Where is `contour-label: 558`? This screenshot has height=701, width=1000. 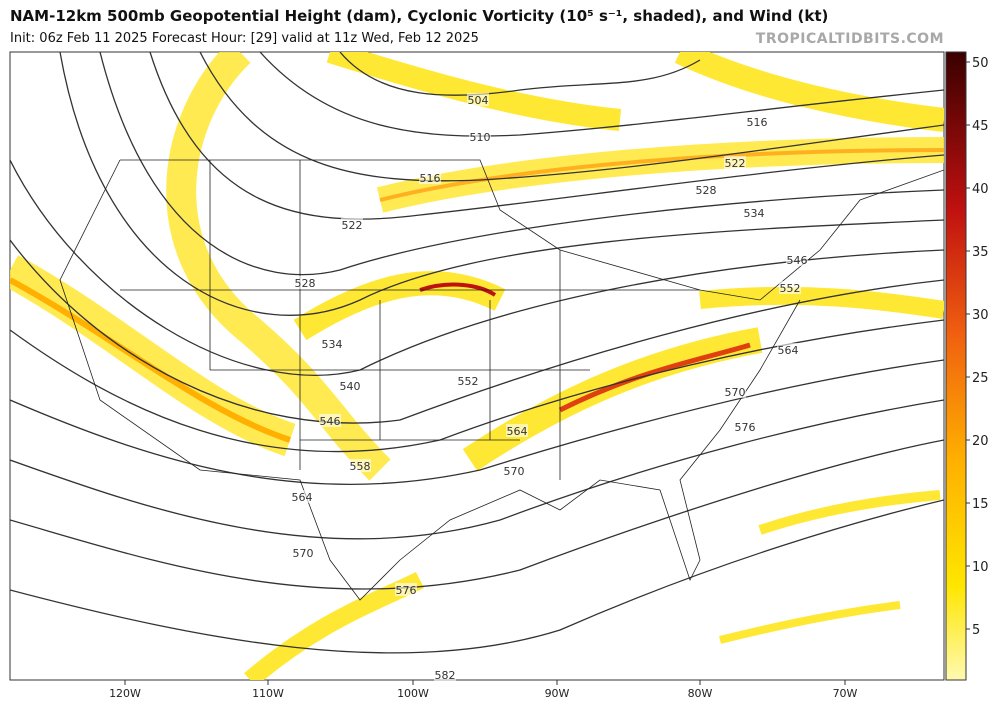 contour-label: 558 is located at coordinates (360, 466).